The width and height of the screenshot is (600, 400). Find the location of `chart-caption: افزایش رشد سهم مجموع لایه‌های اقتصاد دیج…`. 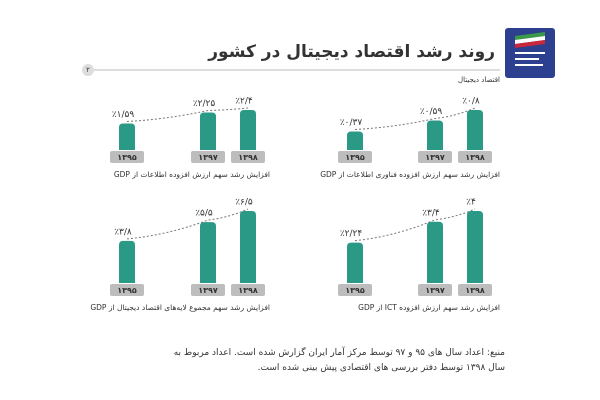

chart-caption: افزایش رشد سهم مجموع لایه‌های اقتصاد دیج… is located at coordinates (180, 307).